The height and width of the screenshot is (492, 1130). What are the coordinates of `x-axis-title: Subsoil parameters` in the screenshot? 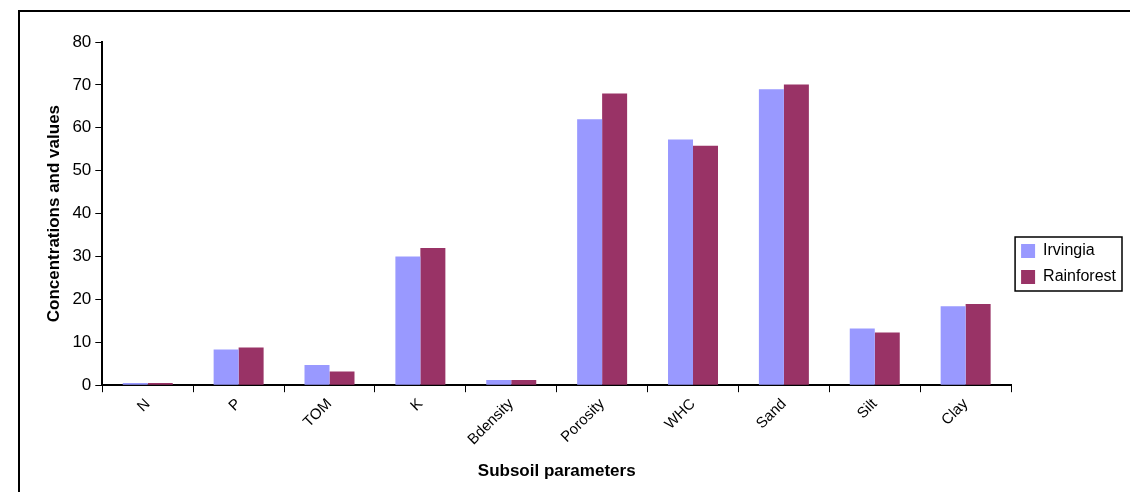 It's located at (556, 471).